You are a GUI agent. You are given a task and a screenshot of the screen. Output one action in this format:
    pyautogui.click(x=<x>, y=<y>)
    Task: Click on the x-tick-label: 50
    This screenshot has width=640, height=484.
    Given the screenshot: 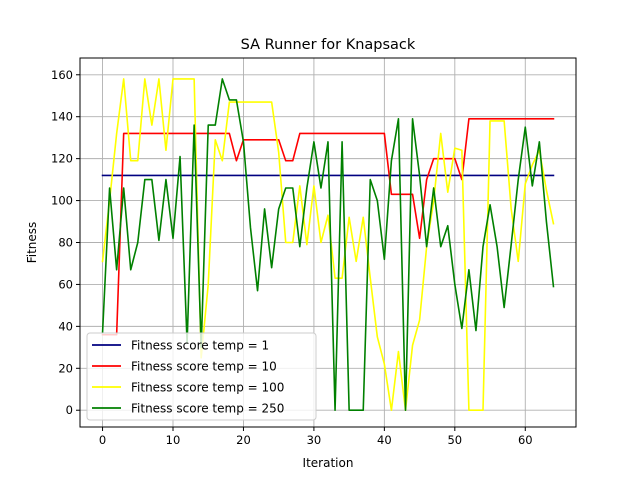 What is the action you would take?
    pyautogui.click(x=454, y=440)
    